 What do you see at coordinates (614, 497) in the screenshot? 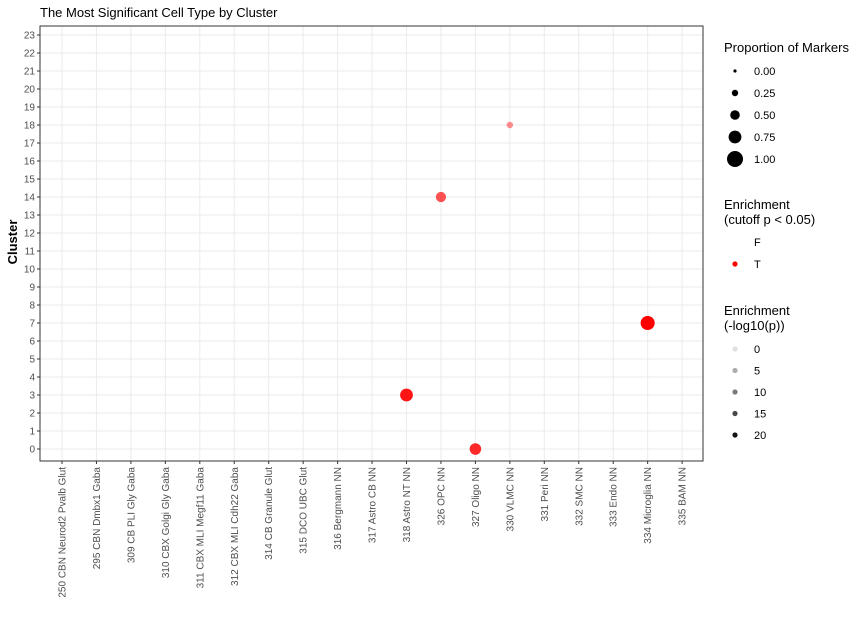
I see `x-tick-label: 333 Endo NN` at bounding box center [614, 497].